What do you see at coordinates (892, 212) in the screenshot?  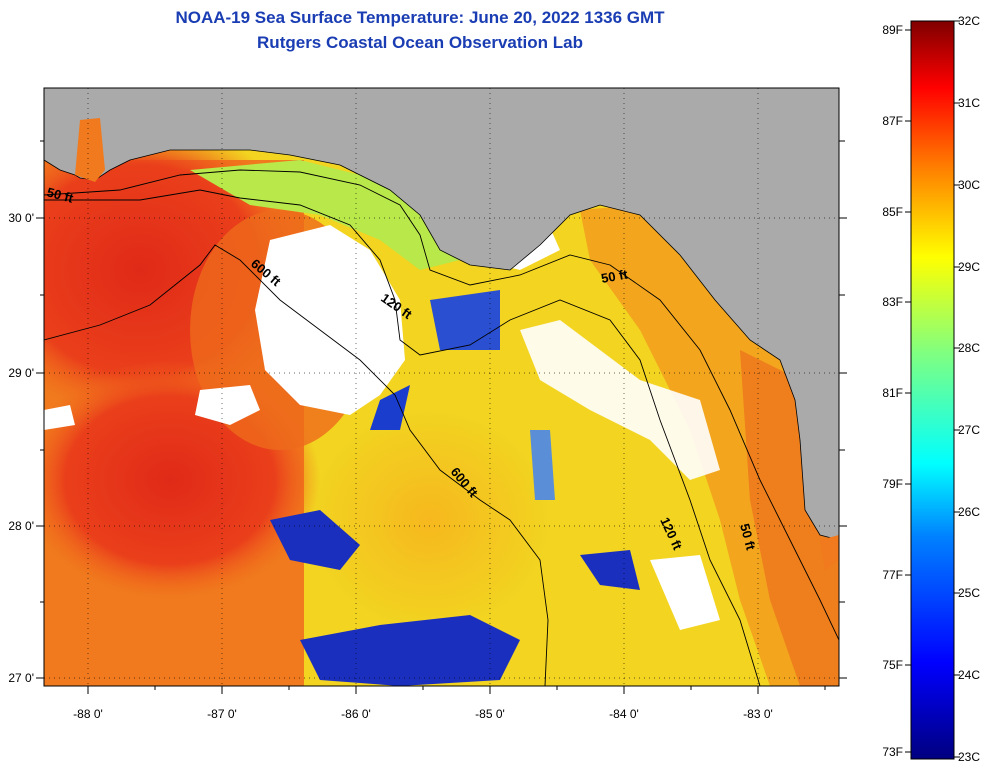 I see `cb-f-label: 85F` at bounding box center [892, 212].